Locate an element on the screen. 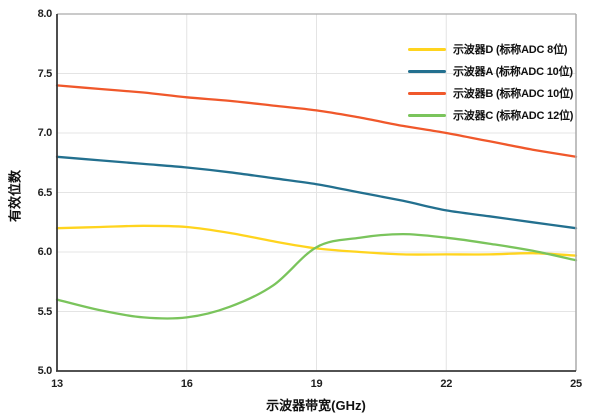 Image resolution: width=601 pixels, height=418 pixels. x-axis-title: 示波器带宽(GHz) is located at coordinates (316, 405).